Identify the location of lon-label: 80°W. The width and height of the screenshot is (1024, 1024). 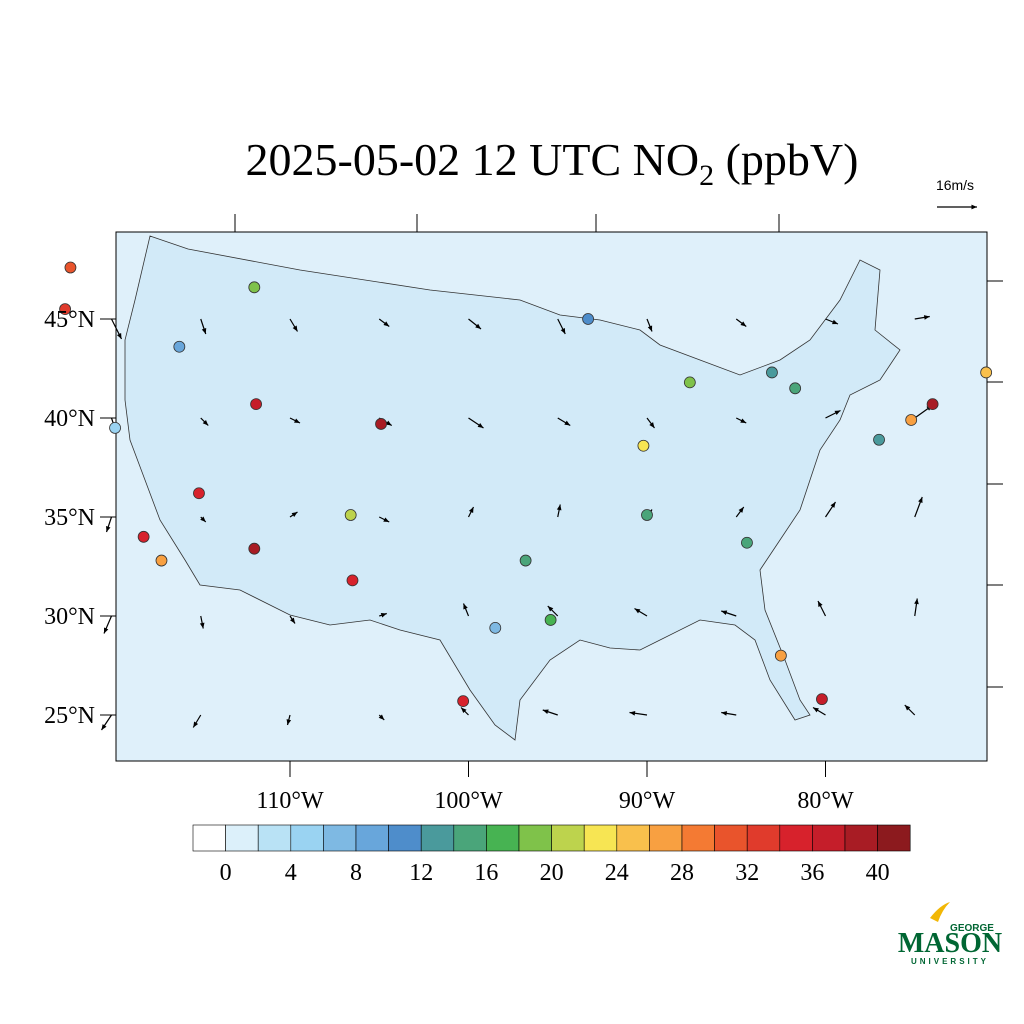
(825, 801).